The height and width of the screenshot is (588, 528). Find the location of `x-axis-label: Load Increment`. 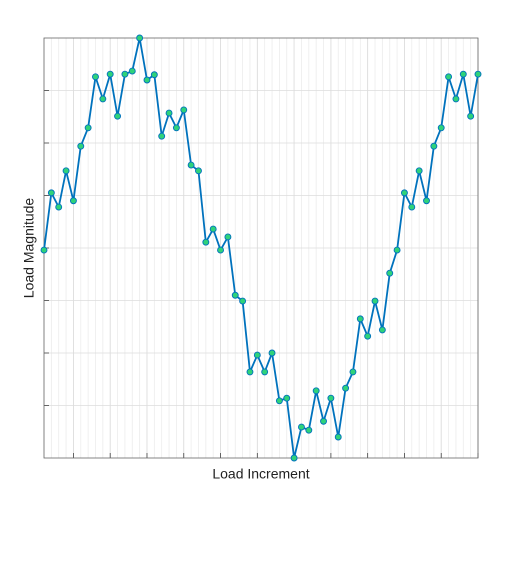

x-axis-label: Load Increment is located at coordinates (260, 474).